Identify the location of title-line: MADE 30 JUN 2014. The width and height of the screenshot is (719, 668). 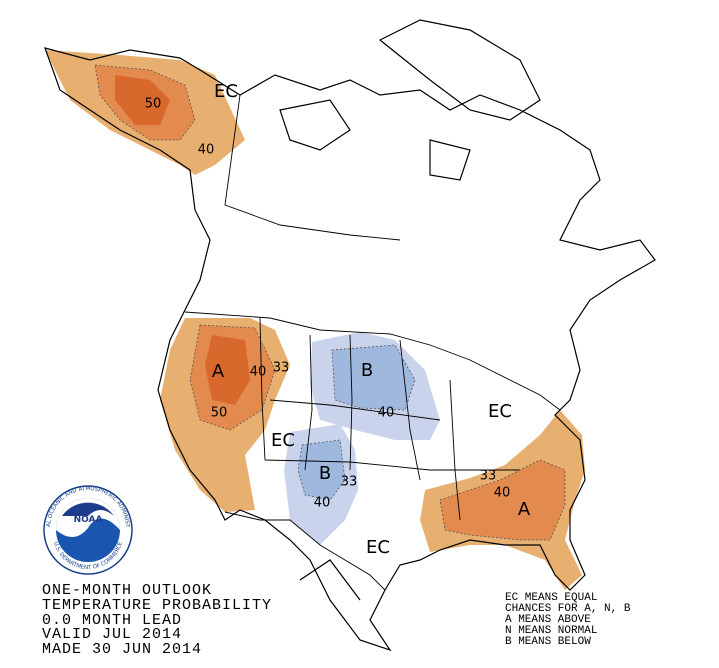
(122, 649).